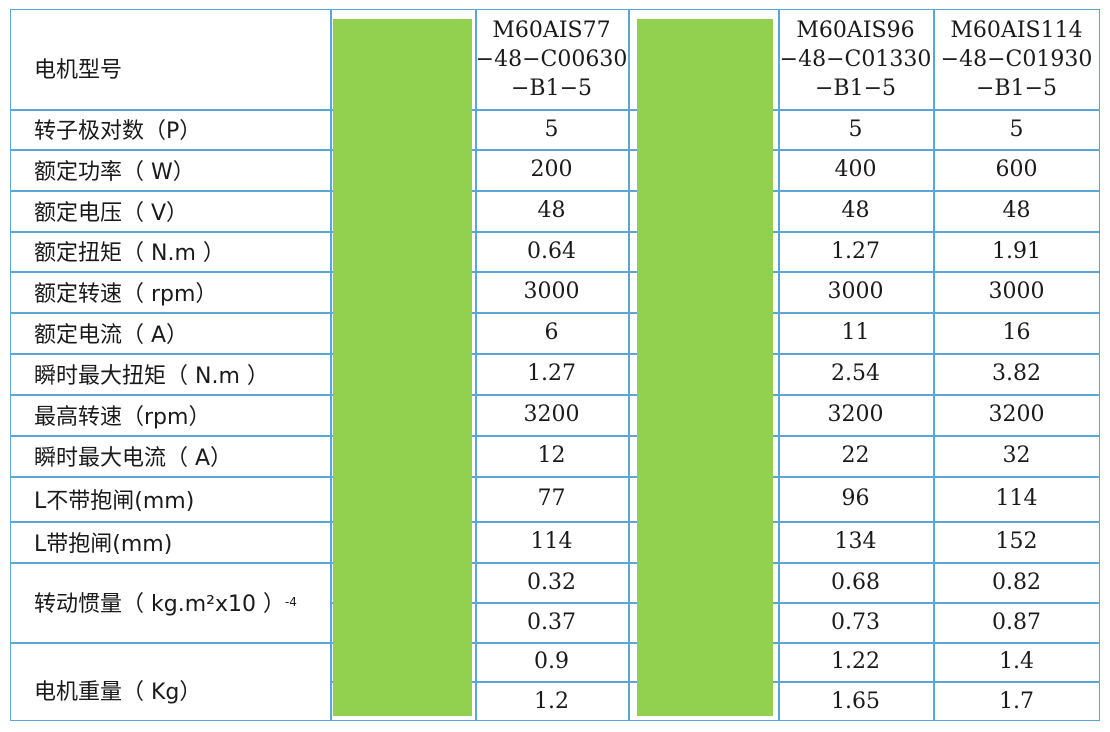  I want to click on weight-value: 0.9, so click(551, 661).